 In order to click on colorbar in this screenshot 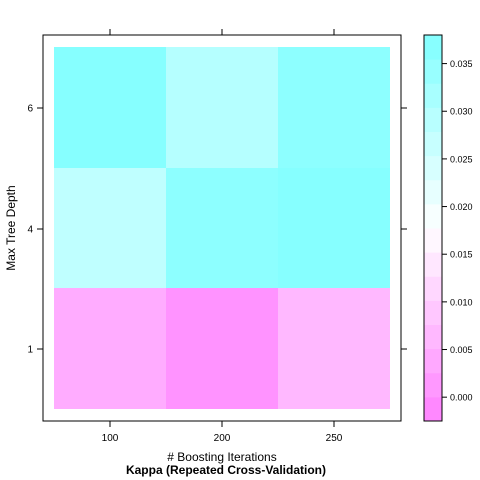, I will do `click(433, 228)`.